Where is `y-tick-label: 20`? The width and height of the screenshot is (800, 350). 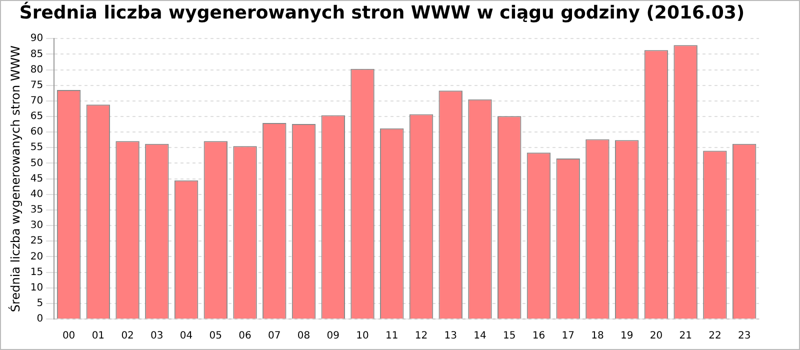 y-tick-label: 20 is located at coordinates (37, 256).